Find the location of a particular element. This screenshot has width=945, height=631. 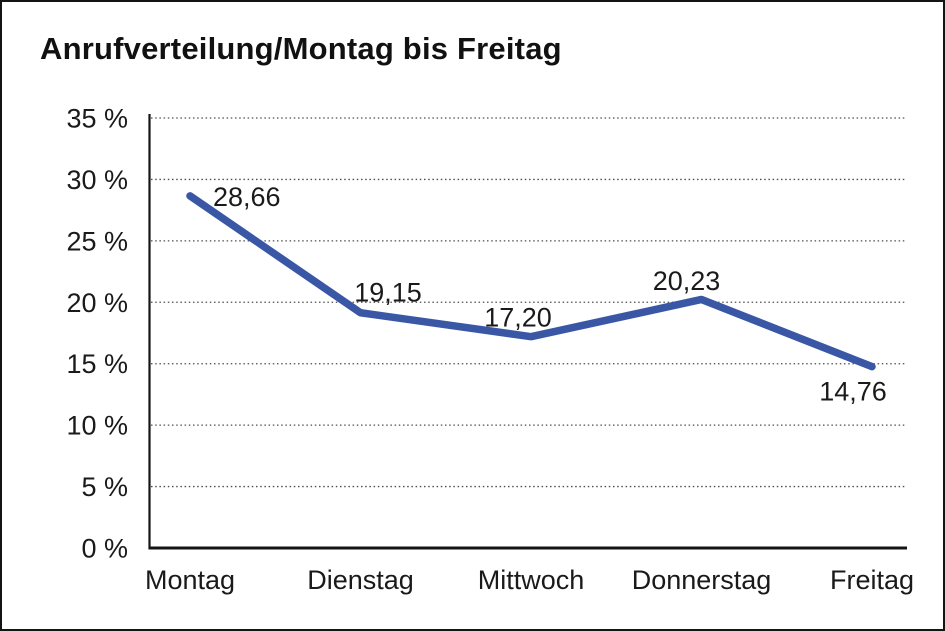

y-tick-label: 35 % is located at coordinates (97, 119).